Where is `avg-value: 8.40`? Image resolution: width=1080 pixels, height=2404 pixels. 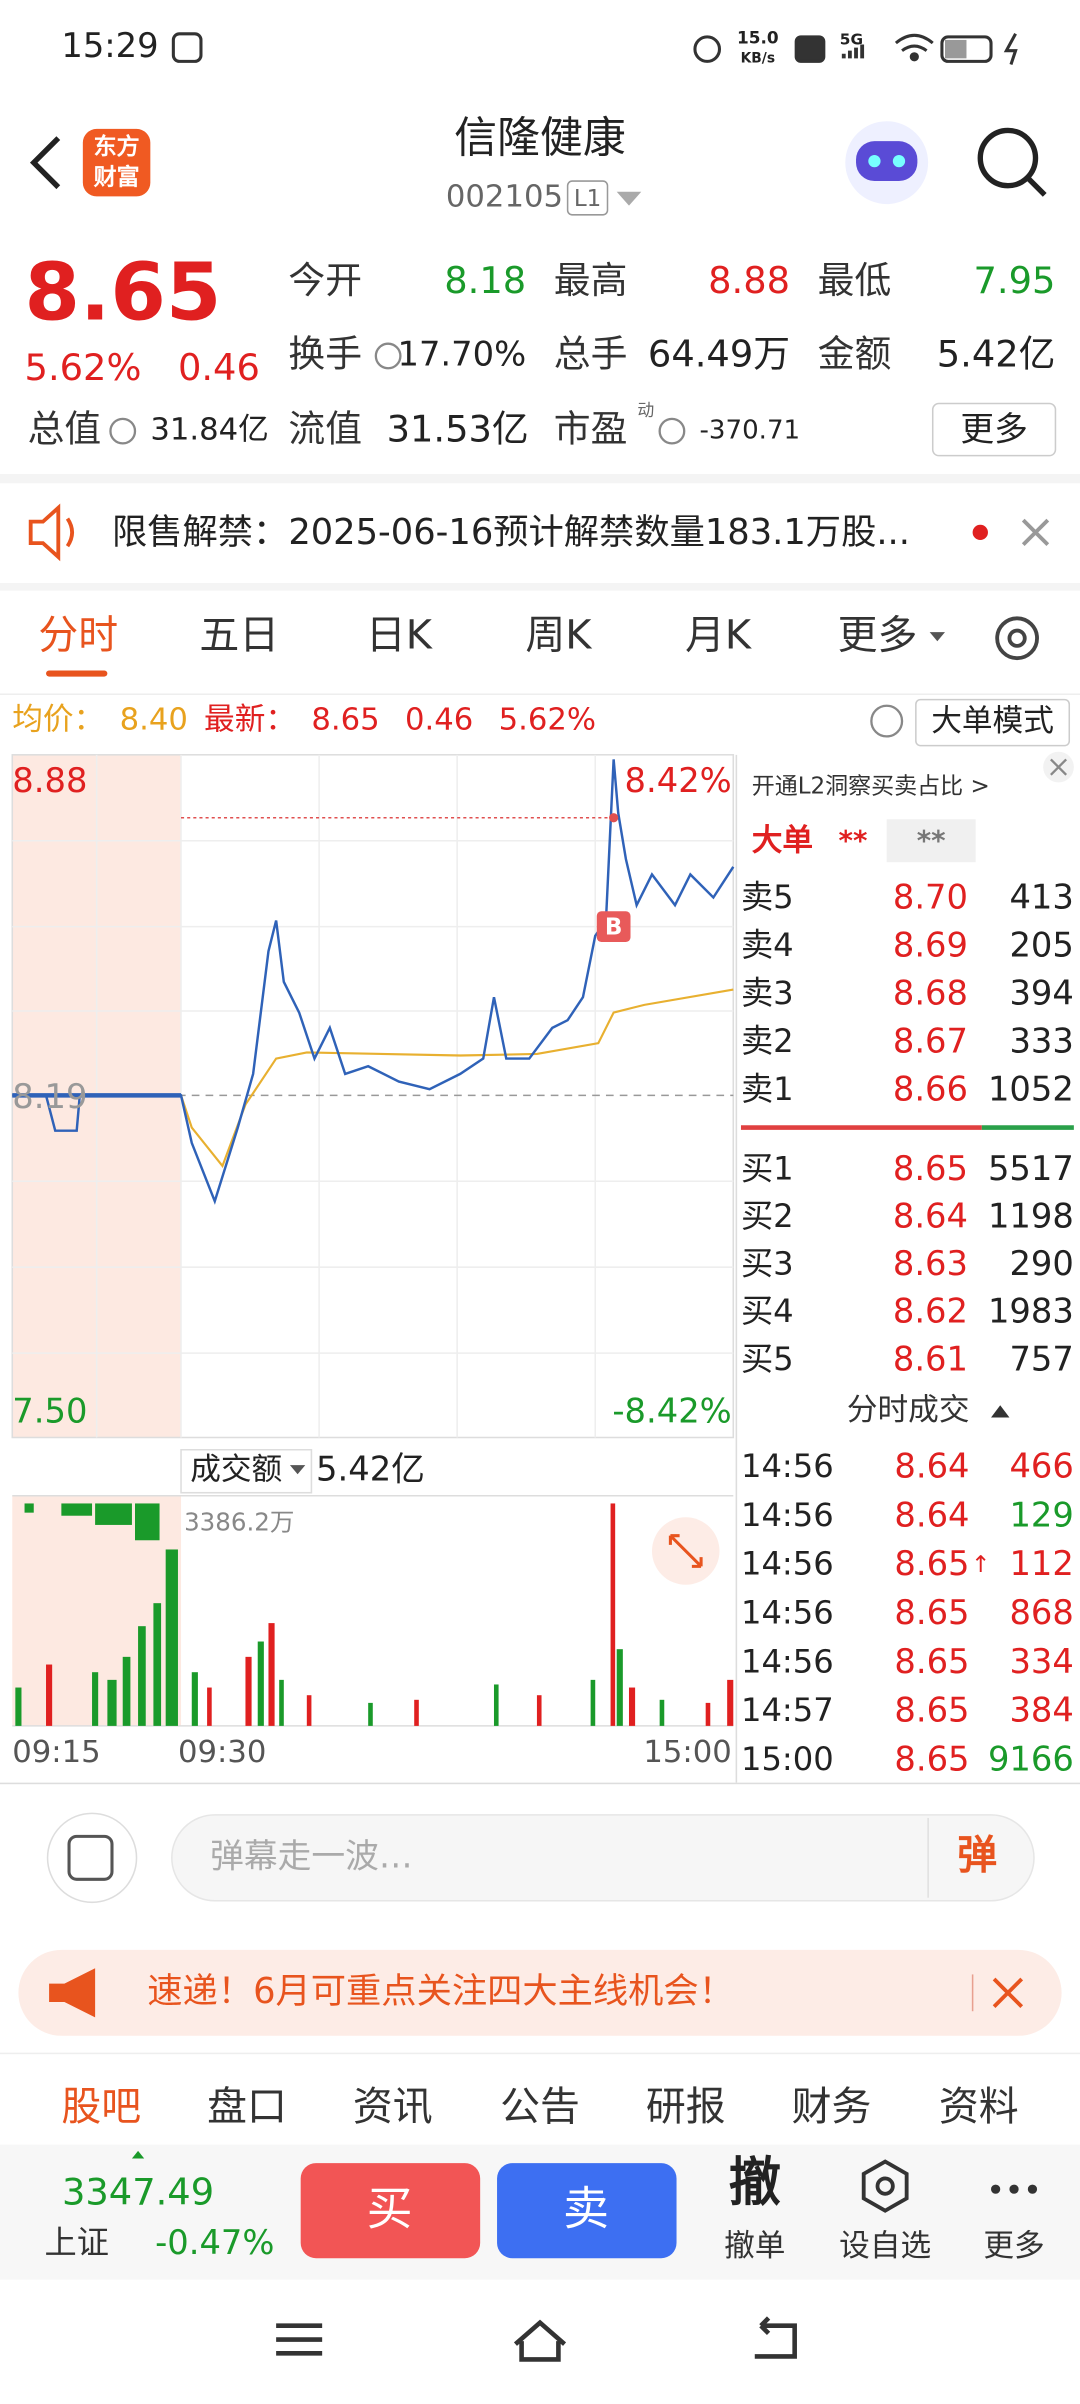
avg-value: 8.40 is located at coordinates (154, 720).